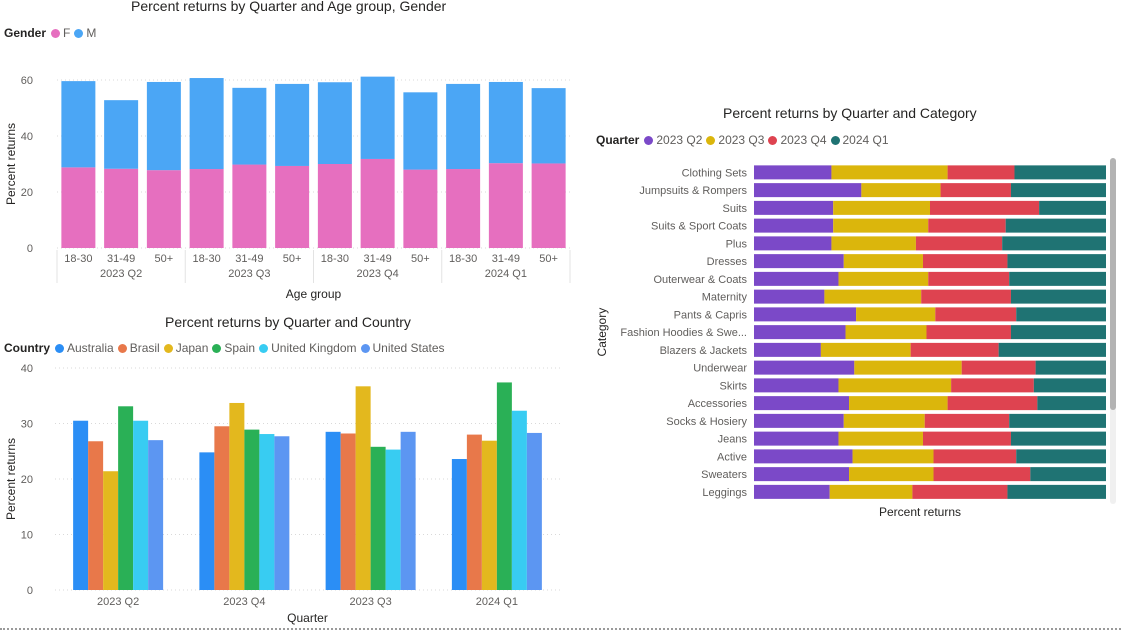  I want to click on group-label: 2023 Q3, so click(249, 274).